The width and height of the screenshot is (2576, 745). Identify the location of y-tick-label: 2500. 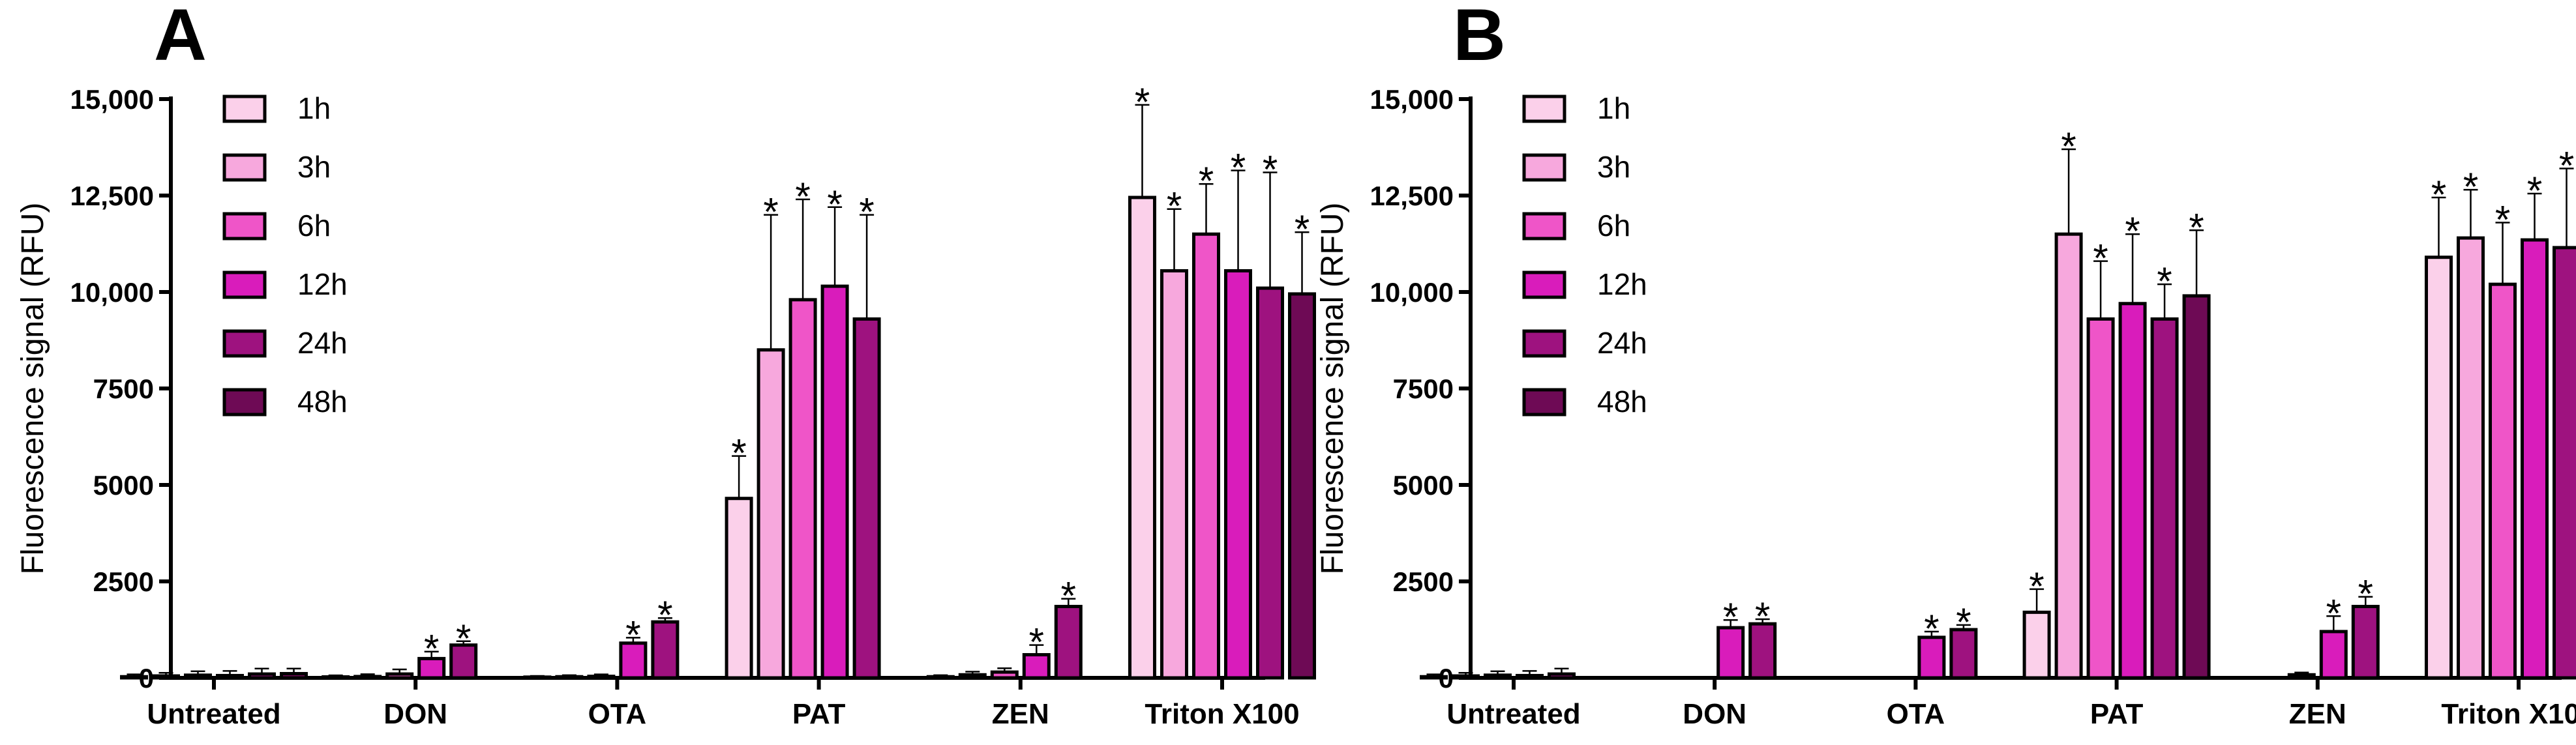
(123, 581).